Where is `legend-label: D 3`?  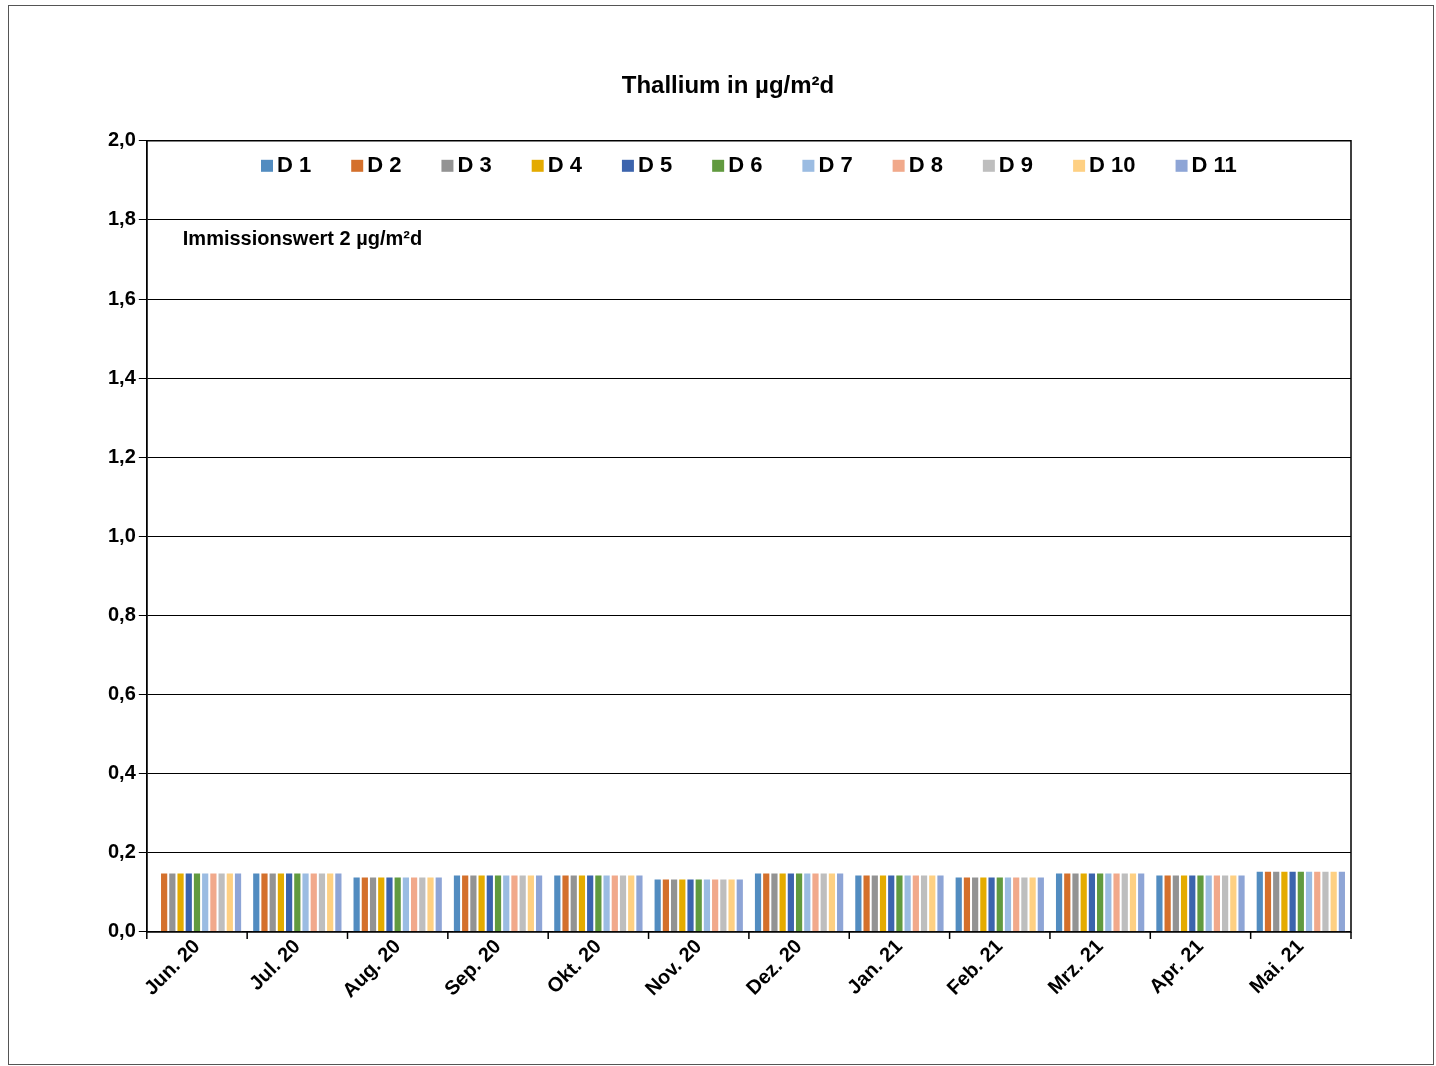 legend-label: D 3 is located at coordinates (474, 164).